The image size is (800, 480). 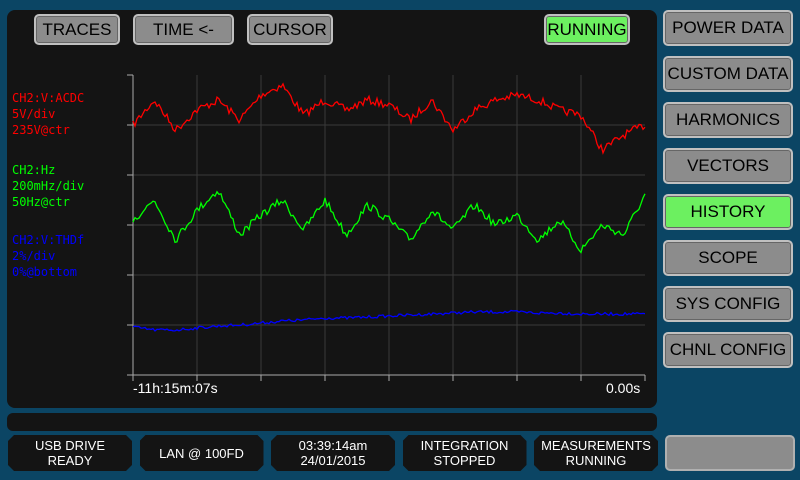 I want to click on menu-custom-data-button: CUSTOM DATA, so click(x=728, y=74).